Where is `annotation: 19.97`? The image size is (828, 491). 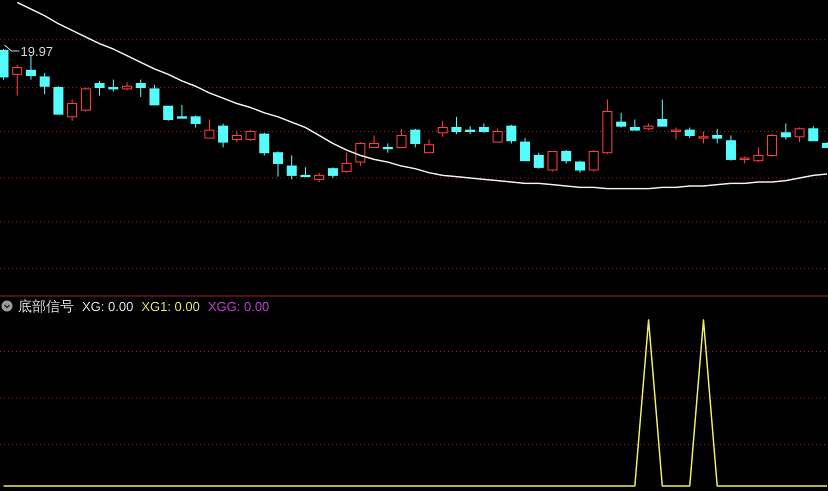
annotation: 19.97 is located at coordinates (37, 51).